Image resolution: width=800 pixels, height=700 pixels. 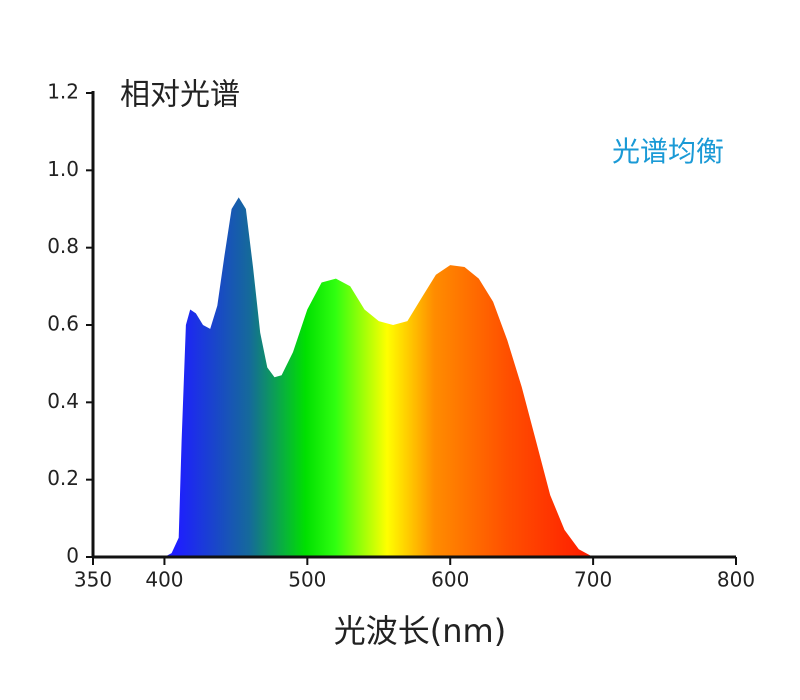 What do you see at coordinates (593, 580) in the screenshot?
I see `x-tick-label: 700` at bounding box center [593, 580].